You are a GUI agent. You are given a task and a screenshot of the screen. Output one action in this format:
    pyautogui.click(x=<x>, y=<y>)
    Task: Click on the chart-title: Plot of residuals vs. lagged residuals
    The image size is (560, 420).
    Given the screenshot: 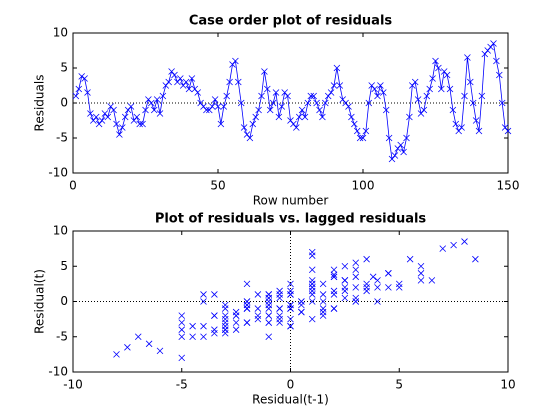 What is the action you would take?
    pyautogui.click(x=291, y=219)
    